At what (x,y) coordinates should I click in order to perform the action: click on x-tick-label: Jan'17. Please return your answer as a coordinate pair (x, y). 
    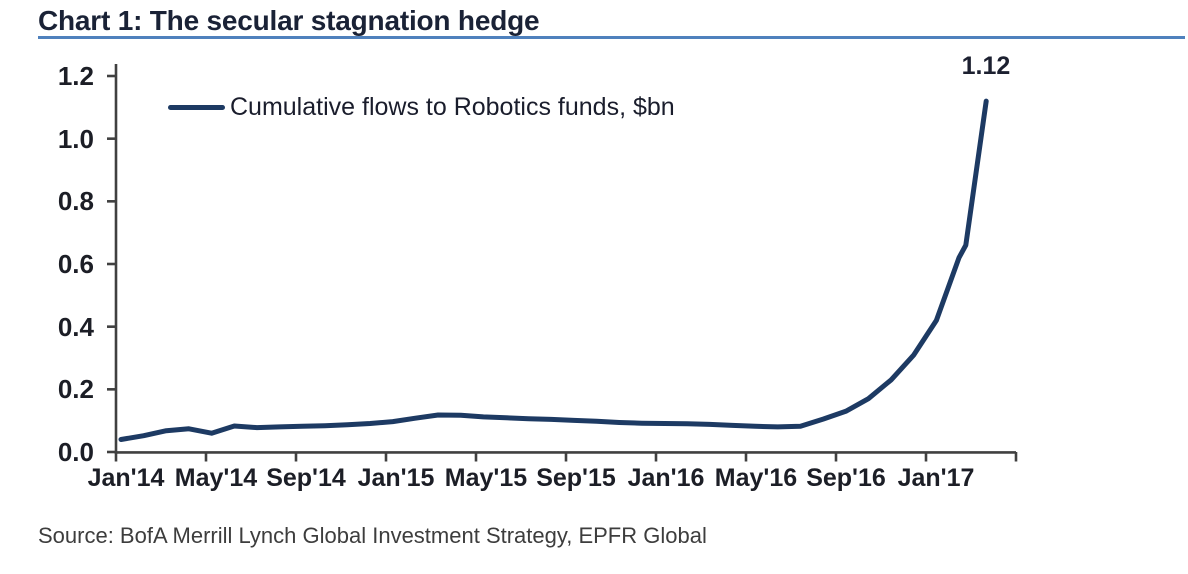
    Looking at the image, I should click on (936, 478).